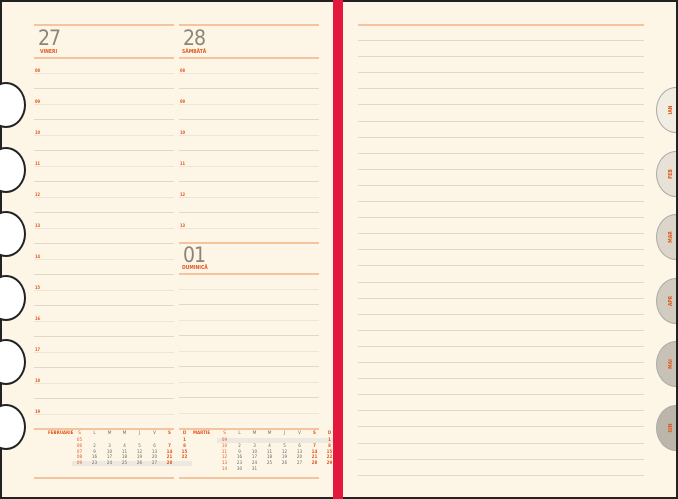  I want to click on calendar-day: 29, so click(329, 464).